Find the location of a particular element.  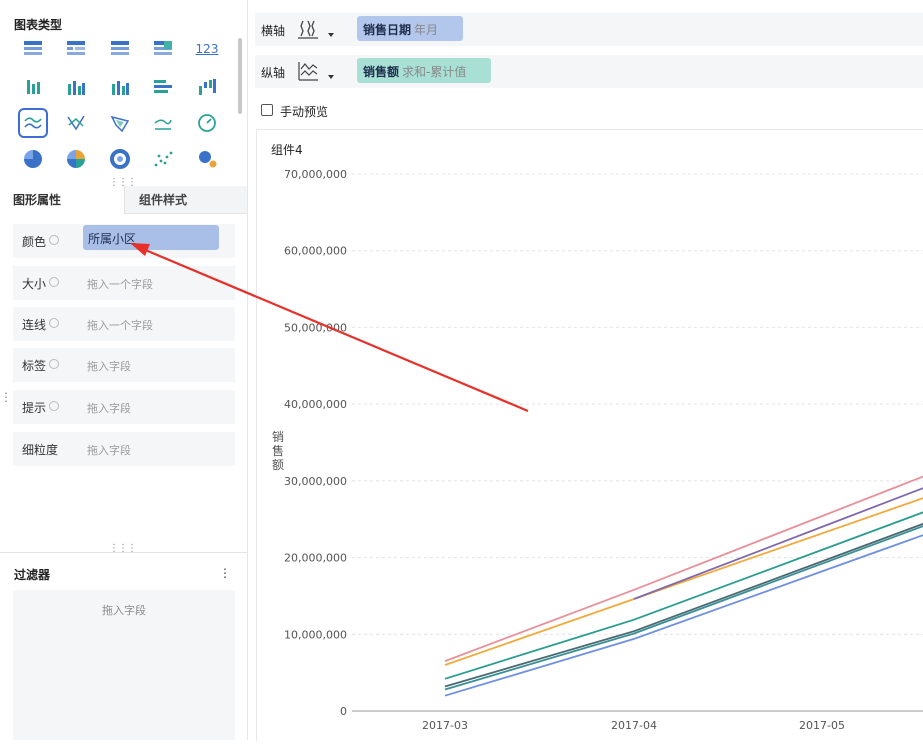

property-row: 细粒度 拖入字段 is located at coordinates (124, 449).